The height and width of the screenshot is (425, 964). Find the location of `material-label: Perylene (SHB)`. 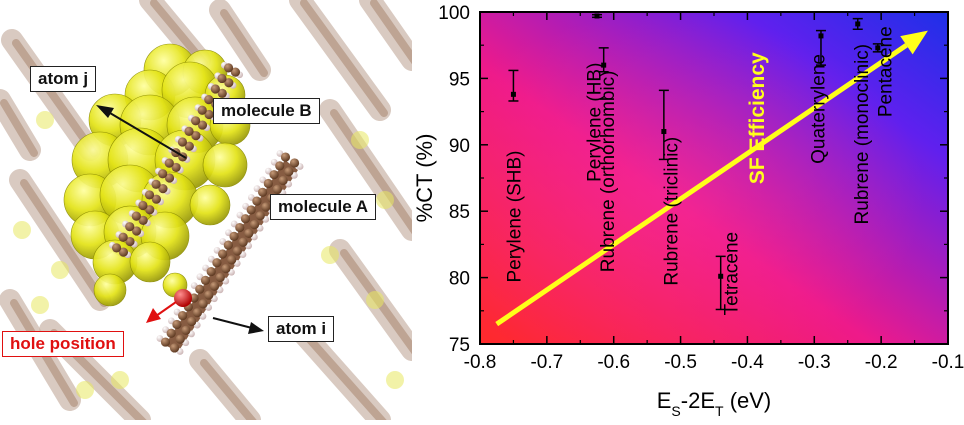

material-label: Perylene (SHB) is located at coordinates (514, 217).